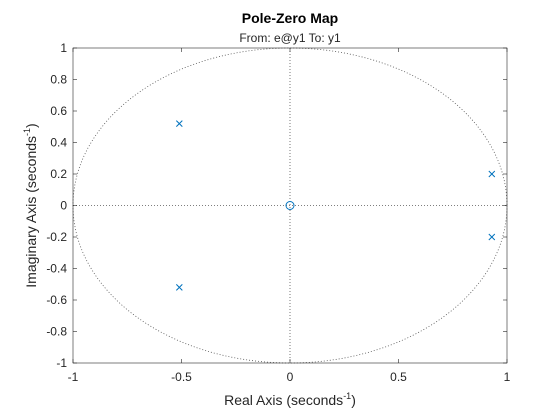  I want to click on y-axis-label: Imaginary Axis (seconds-1), so click(30, 205).